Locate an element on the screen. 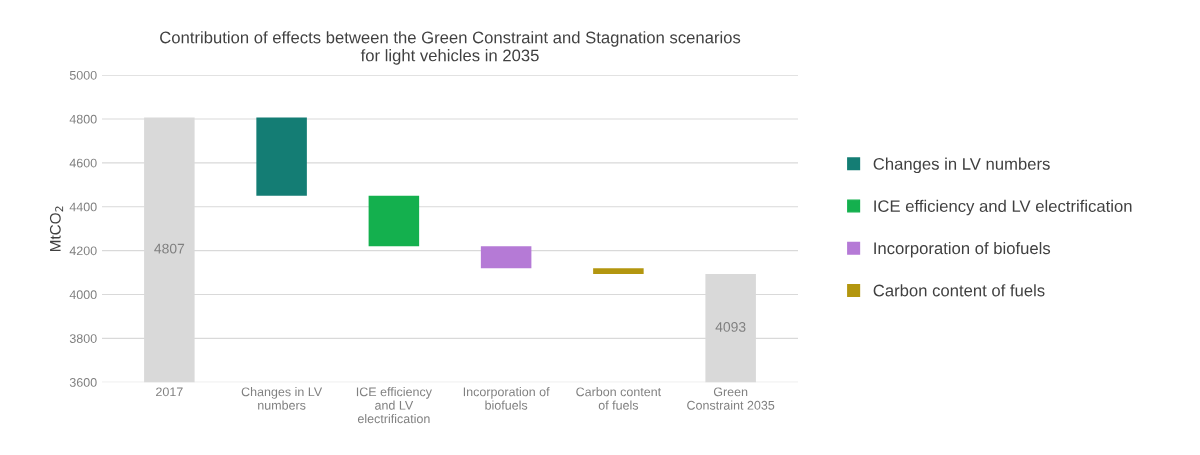 Image resolution: width=1200 pixels, height=455 pixels. y-tick-label: 4800 is located at coordinates (83, 119).